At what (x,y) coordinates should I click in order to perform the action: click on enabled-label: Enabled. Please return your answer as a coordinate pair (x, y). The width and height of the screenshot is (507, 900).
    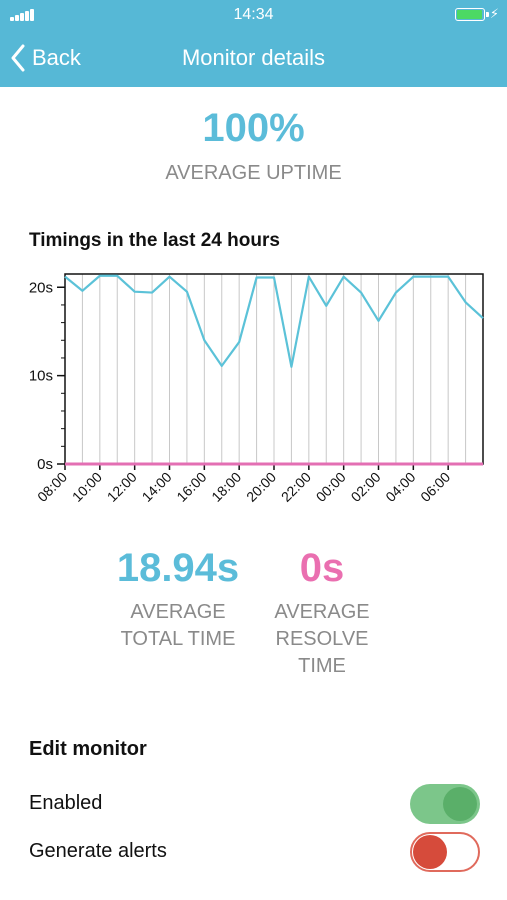
    Looking at the image, I should click on (66, 803).